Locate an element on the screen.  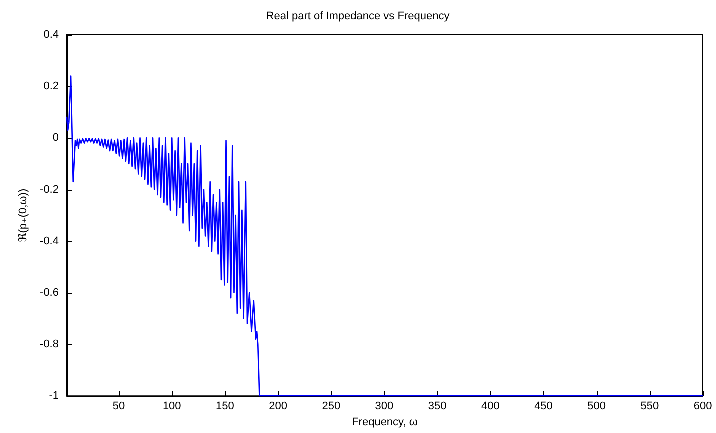
x-tick-label: 200 is located at coordinates (278, 406).